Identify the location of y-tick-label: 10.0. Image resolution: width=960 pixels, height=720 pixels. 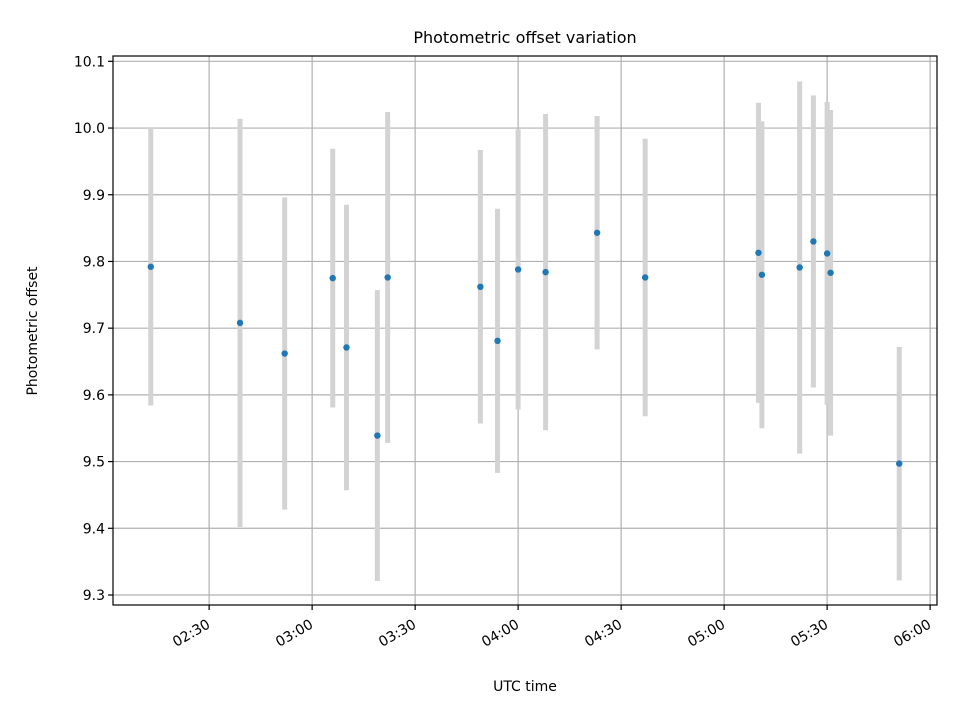
(89, 129).